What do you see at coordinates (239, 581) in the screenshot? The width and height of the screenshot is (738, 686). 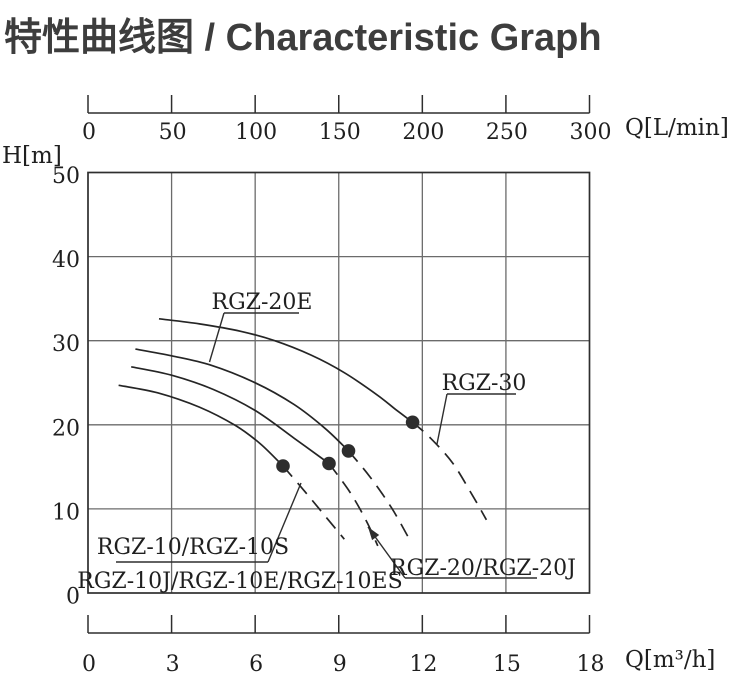 I see `curve-label-rgz10-extra: RGZ-10J/RGZ-10E/RGZ-10ES` at bounding box center [239, 581].